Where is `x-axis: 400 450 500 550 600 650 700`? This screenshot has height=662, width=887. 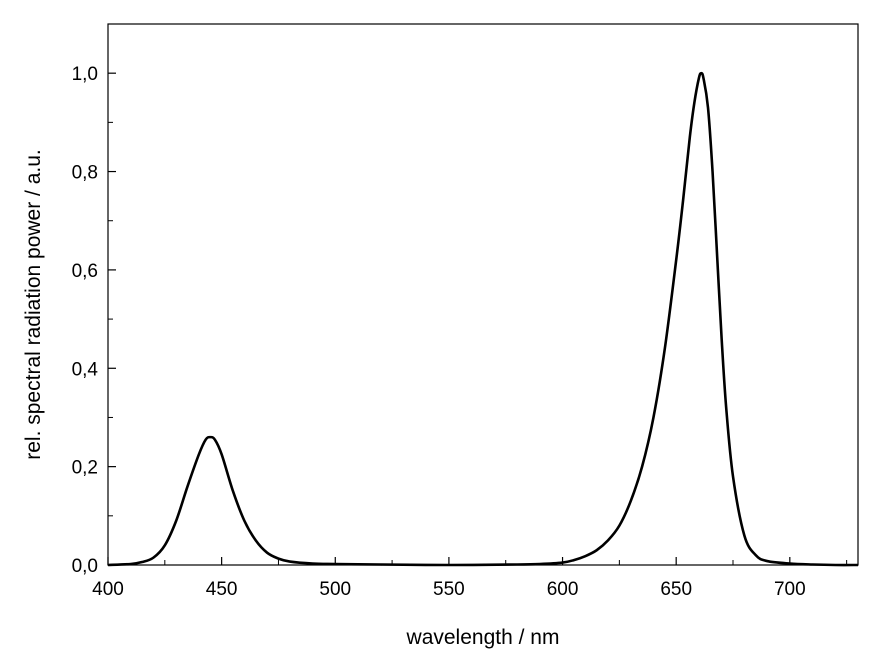
x-axis: 400 450 500 550 600 650 700 is located at coordinates (470, 578).